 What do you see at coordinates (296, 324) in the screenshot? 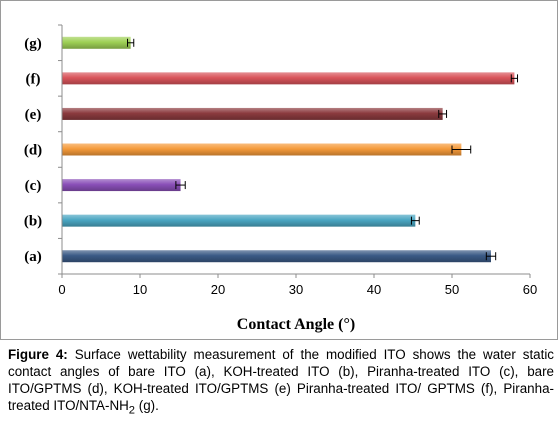
I see `x-axis-title: Contact Angle (°)` at bounding box center [296, 324].